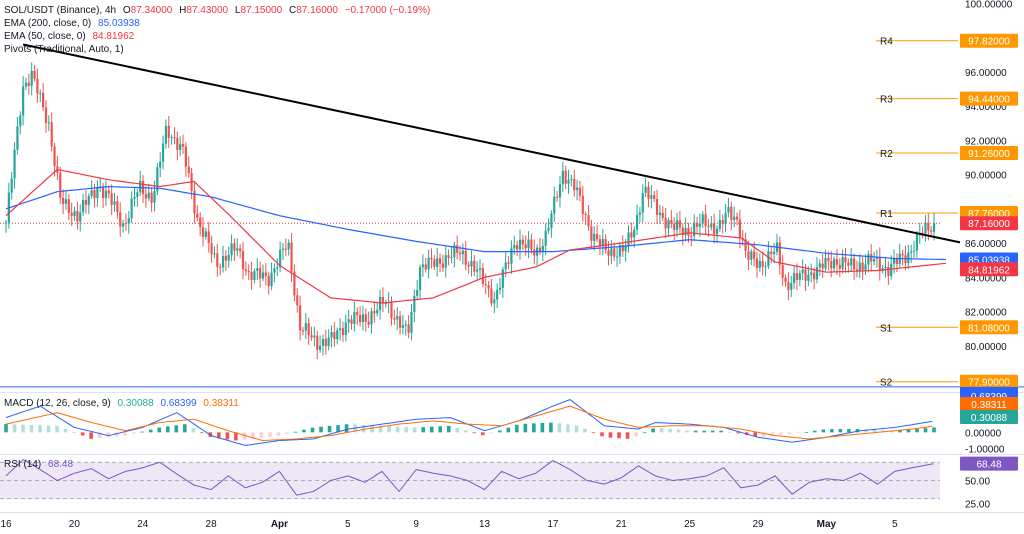 This screenshot has width=1024, height=534. I want to click on ema50-legend: EMA (50, close, 0) 84.81962, so click(71, 36).